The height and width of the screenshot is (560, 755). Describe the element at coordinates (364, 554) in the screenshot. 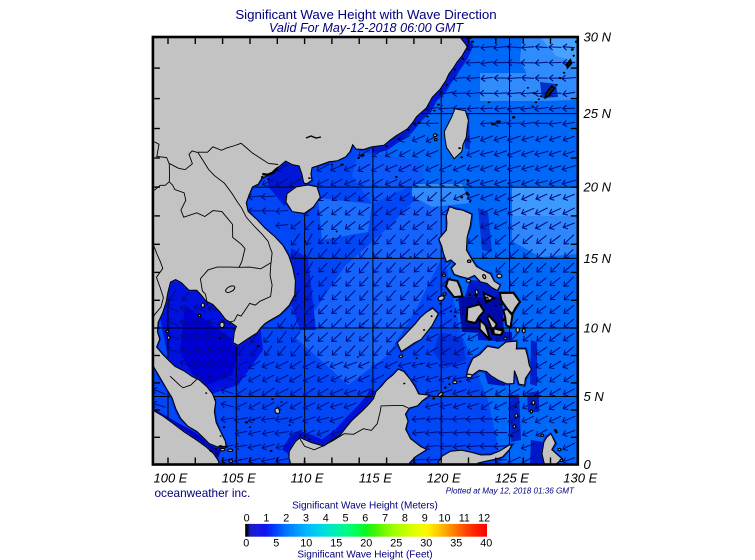

I see `svg-text: Significant Wave Height (Feet)` at that location.